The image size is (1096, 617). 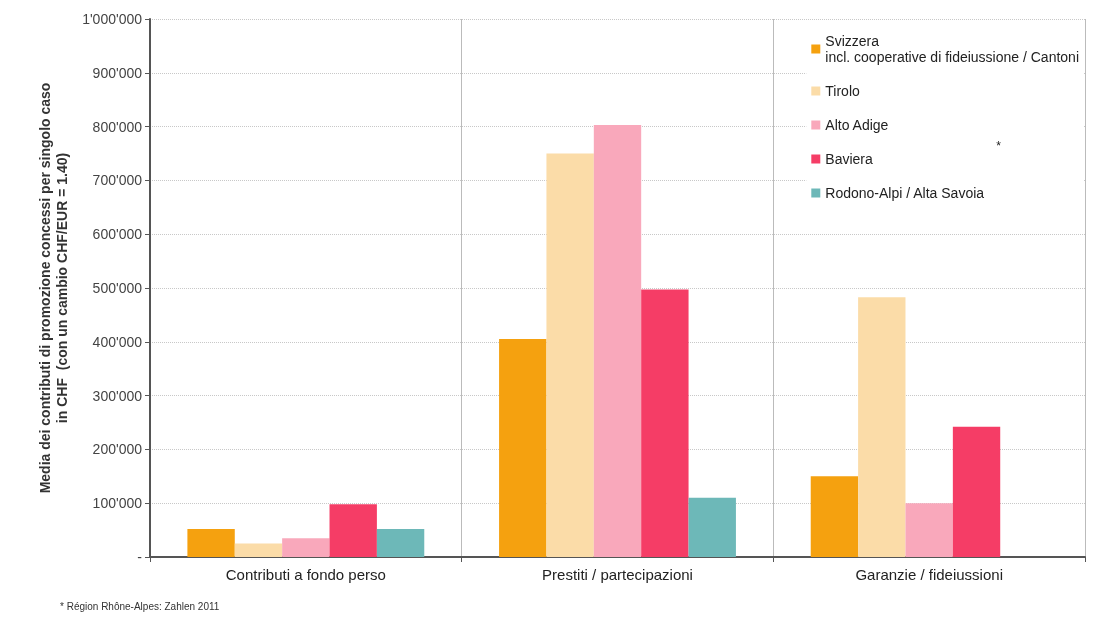 I want to click on y-tick-label: 400'000, so click(x=117, y=341).